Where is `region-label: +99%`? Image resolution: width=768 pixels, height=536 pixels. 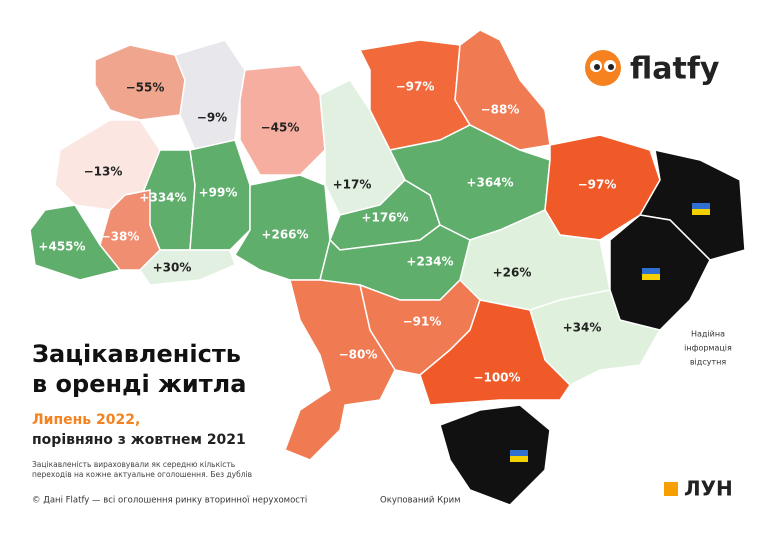 region-label: +99% is located at coordinates (218, 193).